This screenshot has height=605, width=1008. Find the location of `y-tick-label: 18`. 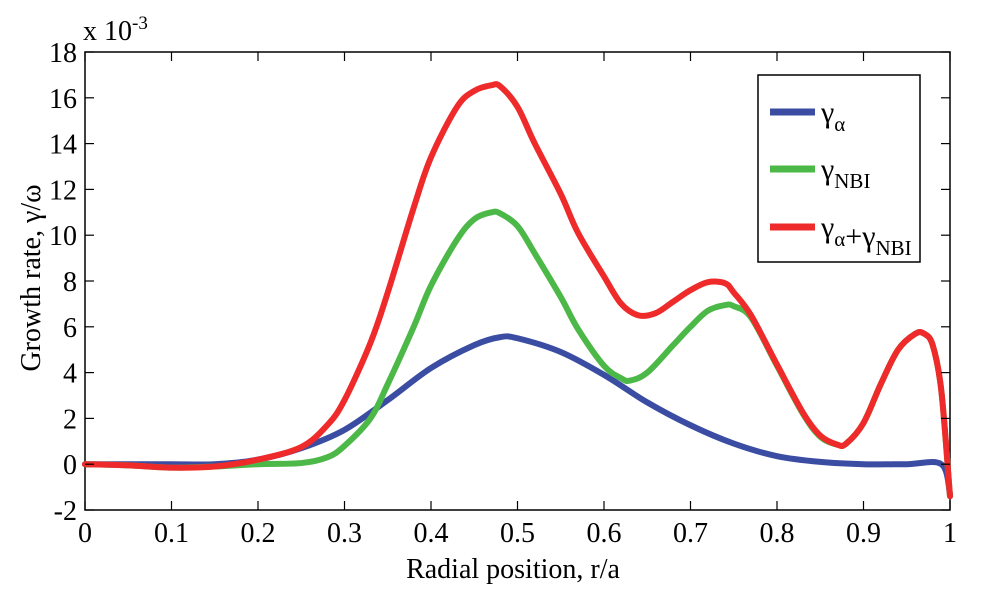

y-tick-label: 18 is located at coordinates (63, 53).